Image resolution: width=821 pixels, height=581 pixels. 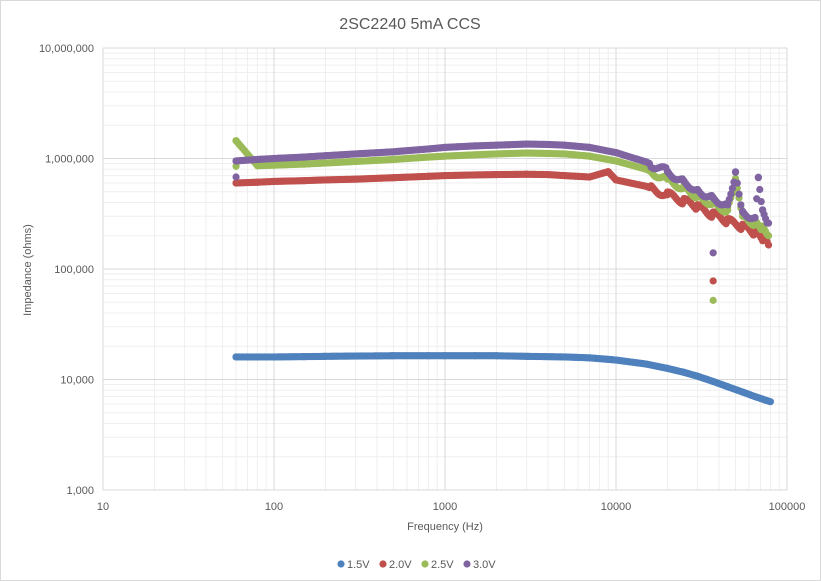 What do you see at coordinates (442, 565) in the screenshot?
I see `legend-label: 2.5V` at bounding box center [442, 565].